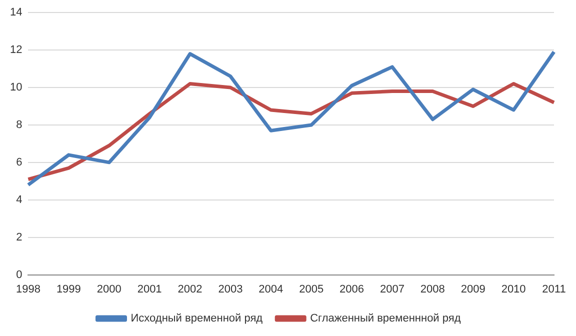  Describe the element at coordinates (311, 289) in the screenshot. I see `x-tick-label: 2005` at that location.